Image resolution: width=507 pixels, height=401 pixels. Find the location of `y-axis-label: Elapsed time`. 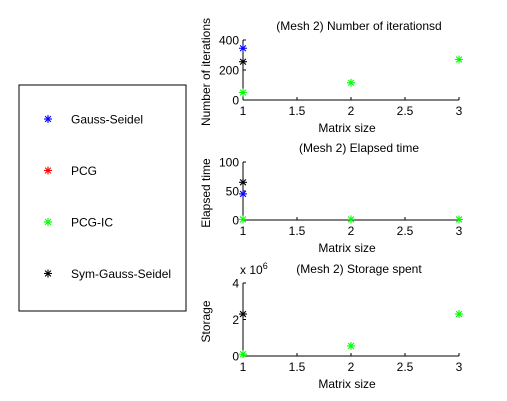

y-axis-label: Elapsed time is located at coordinates (206, 193).